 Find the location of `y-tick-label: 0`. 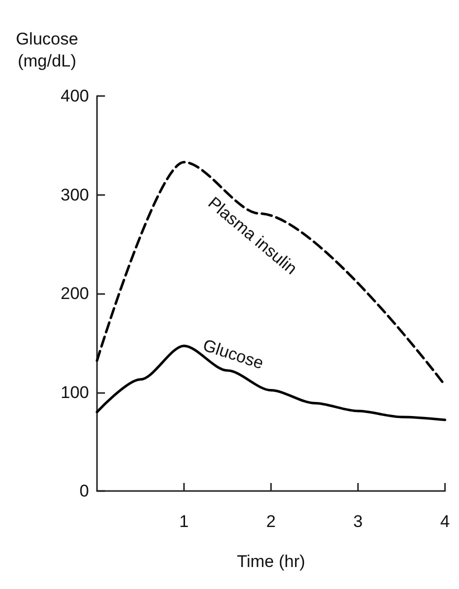

y-tick-label: 0 is located at coordinates (84, 491).